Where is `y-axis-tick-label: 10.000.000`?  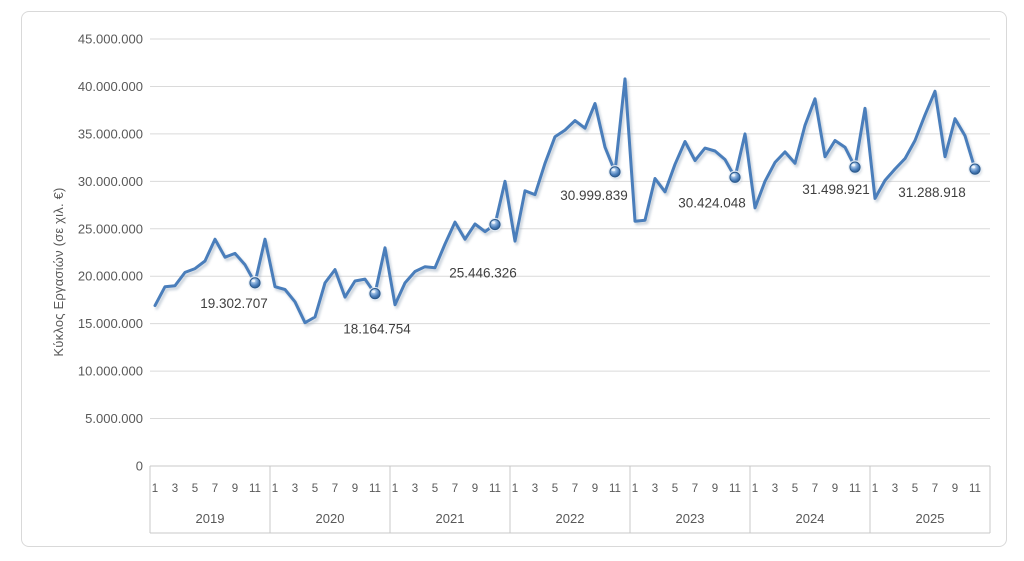
y-axis-tick-label: 10.000.000 is located at coordinates (110, 371).